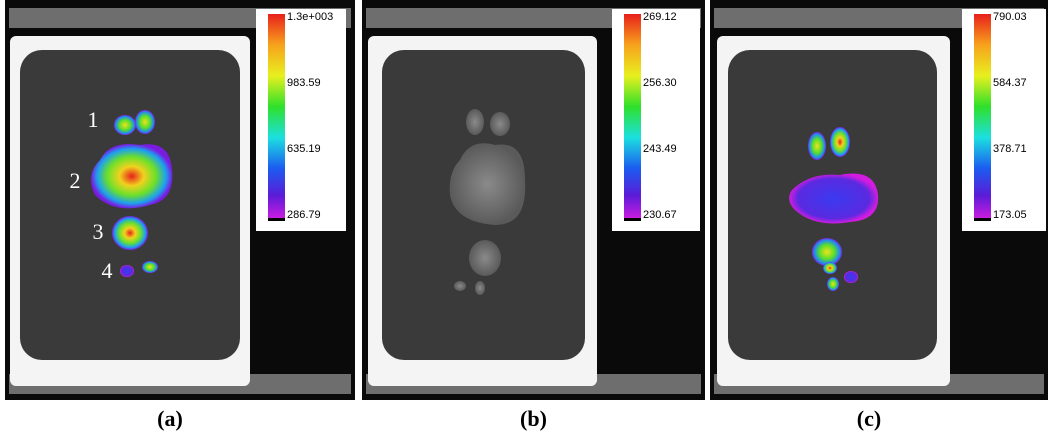 The width and height of the screenshot is (1048, 441). What do you see at coordinates (533, 418) in the screenshot?
I see `panel-label: (b)` at bounding box center [533, 418].